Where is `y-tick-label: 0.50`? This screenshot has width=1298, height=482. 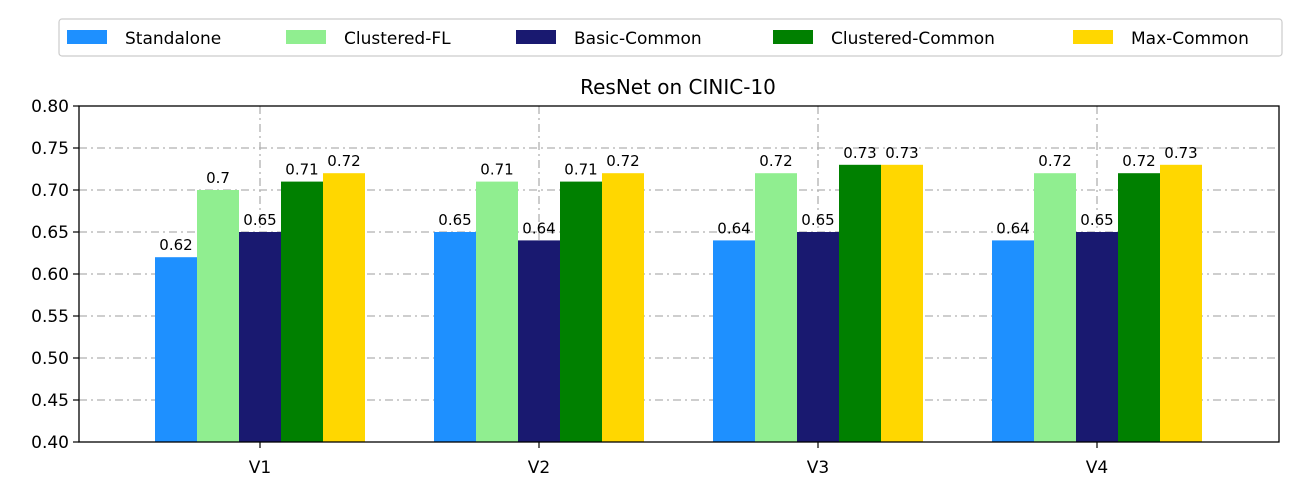 y-tick-label: 0.50 is located at coordinates (50, 359).